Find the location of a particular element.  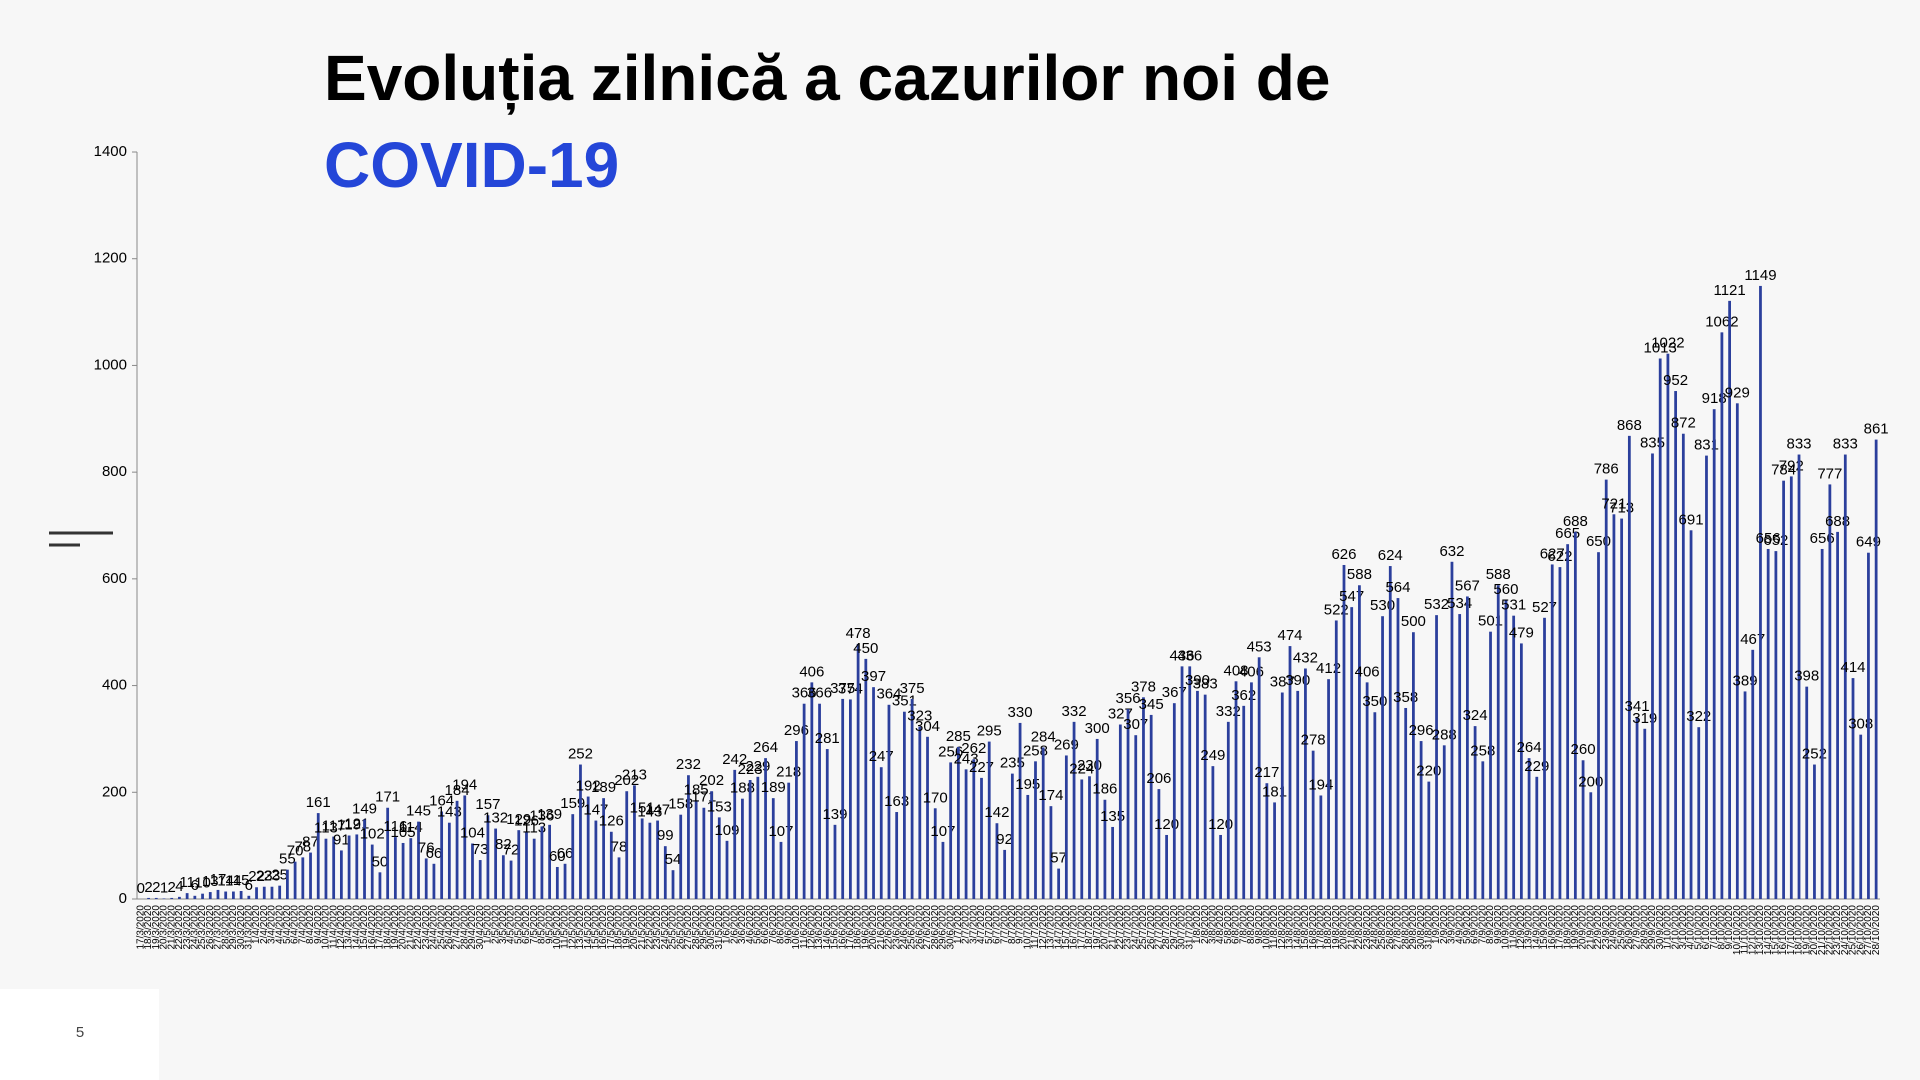

y-tick-label: 1200 is located at coordinates (110, 258).